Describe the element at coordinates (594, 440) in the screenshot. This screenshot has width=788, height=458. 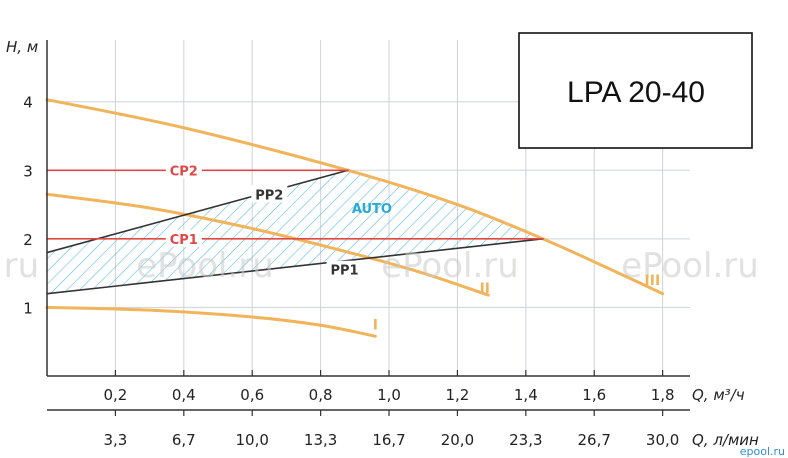
I see `x2-tick-label: 26,7` at that location.